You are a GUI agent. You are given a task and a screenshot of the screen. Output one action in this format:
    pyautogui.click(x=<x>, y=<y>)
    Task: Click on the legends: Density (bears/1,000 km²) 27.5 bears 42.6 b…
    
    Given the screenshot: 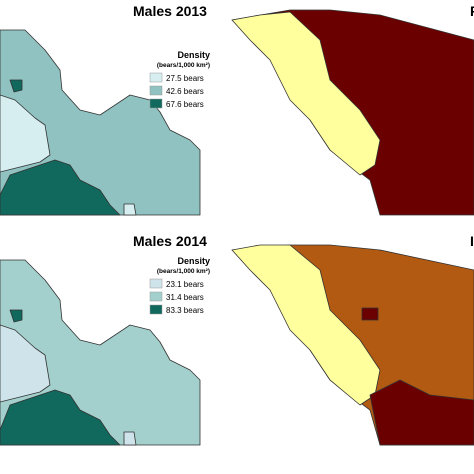 What is the action you would take?
    pyautogui.click(x=179, y=182)
    